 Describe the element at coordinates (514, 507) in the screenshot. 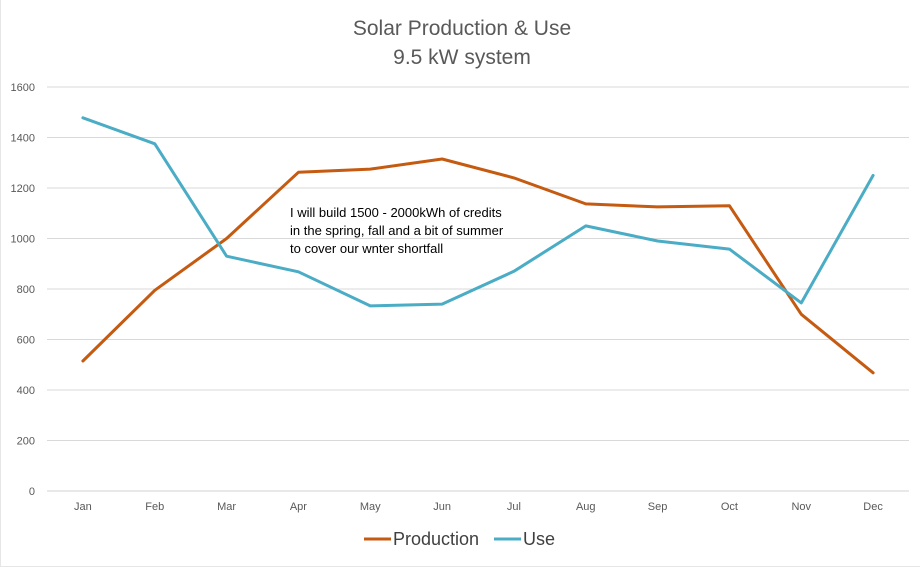

I see `x-tick-label: Jul` at that location.